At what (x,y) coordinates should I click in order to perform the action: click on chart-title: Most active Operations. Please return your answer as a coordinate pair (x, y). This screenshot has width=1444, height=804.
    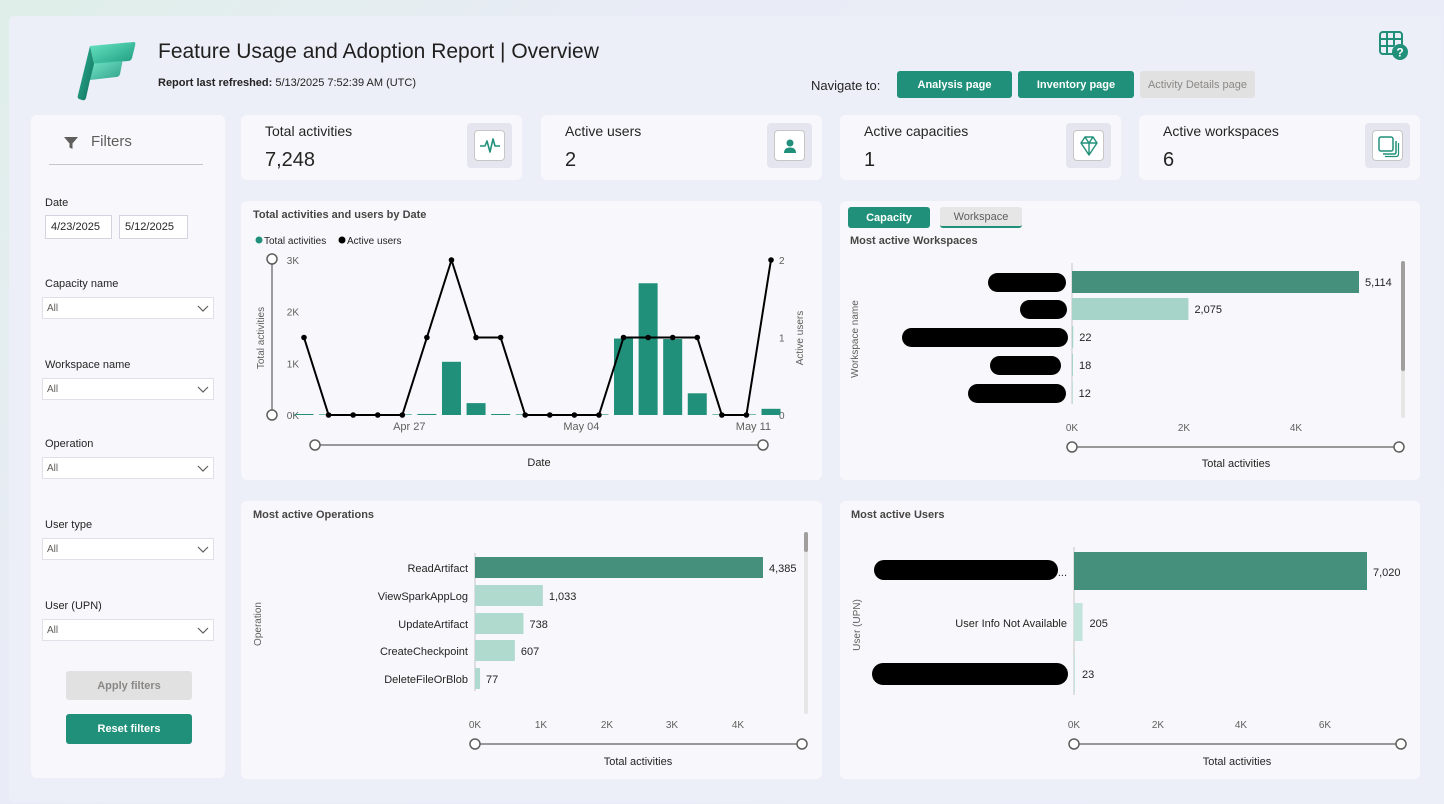
    Looking at the image, I should click on (314, 515).